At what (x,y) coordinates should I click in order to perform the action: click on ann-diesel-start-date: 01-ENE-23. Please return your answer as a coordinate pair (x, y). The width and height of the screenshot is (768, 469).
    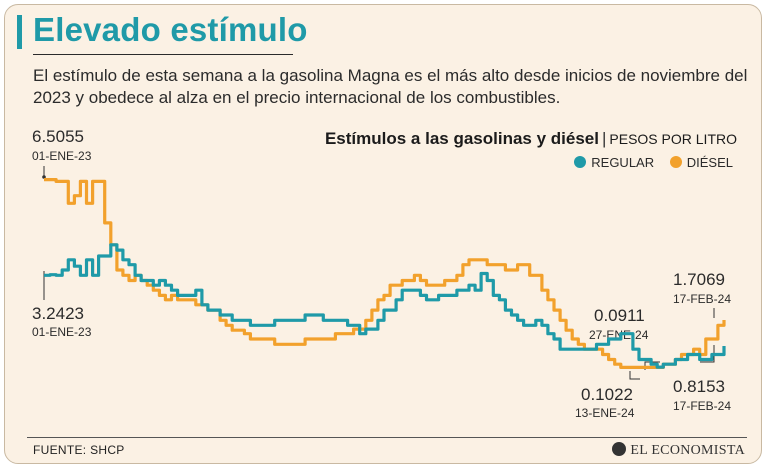
    Looking at the image, I should click on (62, 156).